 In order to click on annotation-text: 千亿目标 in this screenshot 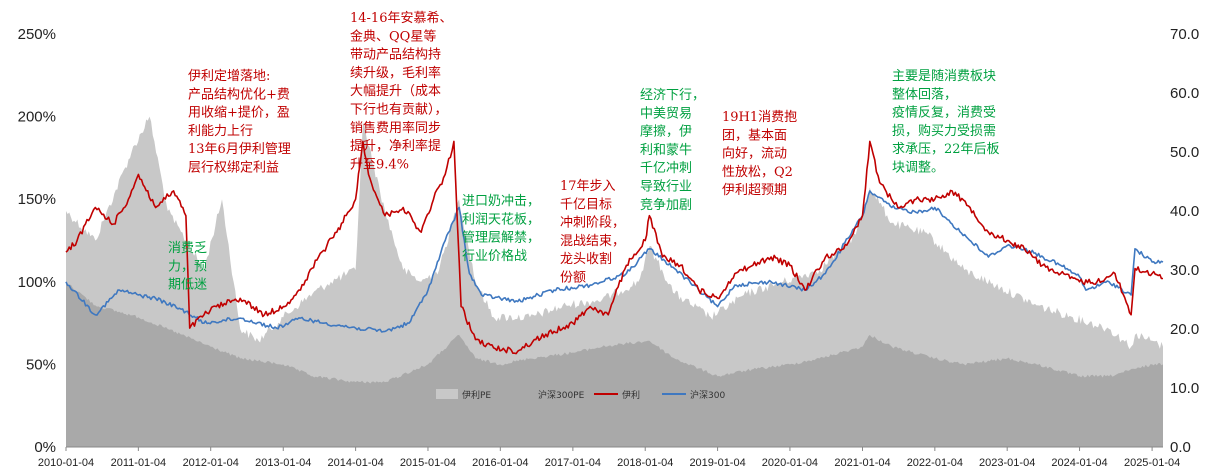, I will do `click(586, 204)`.